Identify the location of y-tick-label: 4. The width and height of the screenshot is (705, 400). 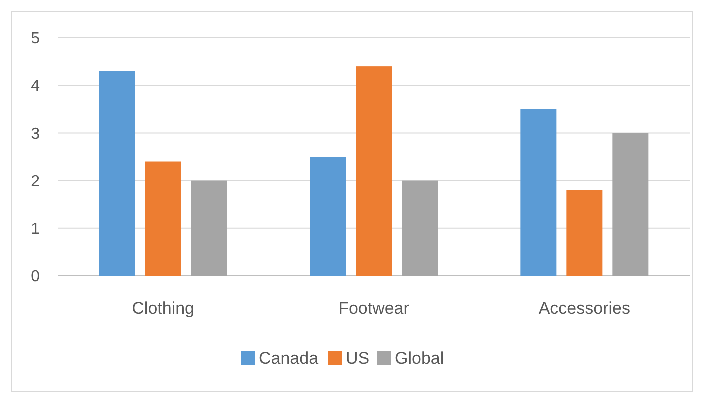
(35, 87).